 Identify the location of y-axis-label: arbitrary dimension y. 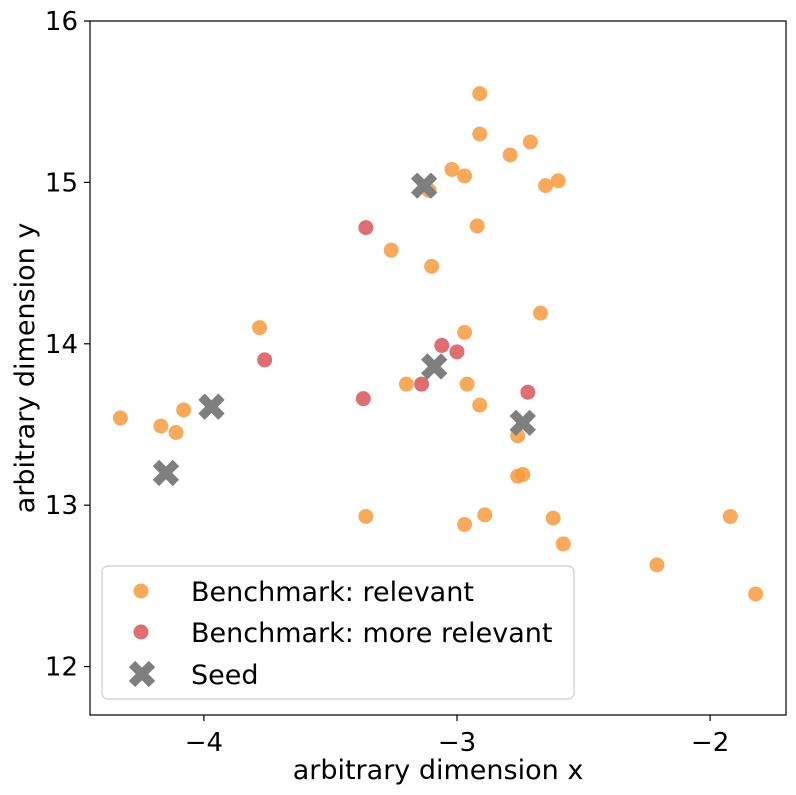
(25, 368).